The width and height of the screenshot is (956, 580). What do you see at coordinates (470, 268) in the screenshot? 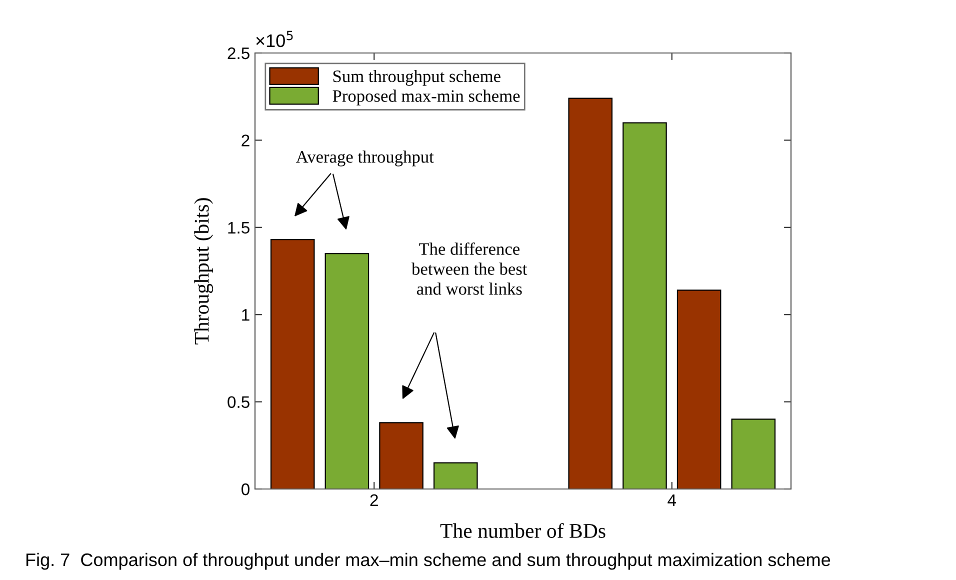
I see `annotation: The difference between the best and worst links` at bounding box center [470, 268].